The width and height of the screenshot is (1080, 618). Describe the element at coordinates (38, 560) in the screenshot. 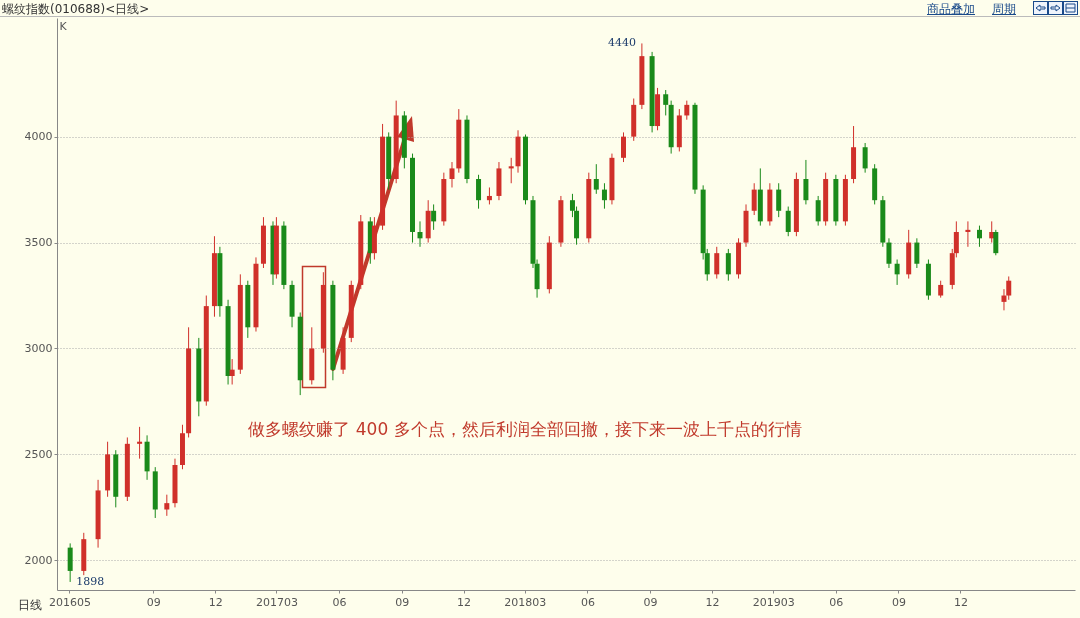

I see `y-tick-label: 2000` at that location.